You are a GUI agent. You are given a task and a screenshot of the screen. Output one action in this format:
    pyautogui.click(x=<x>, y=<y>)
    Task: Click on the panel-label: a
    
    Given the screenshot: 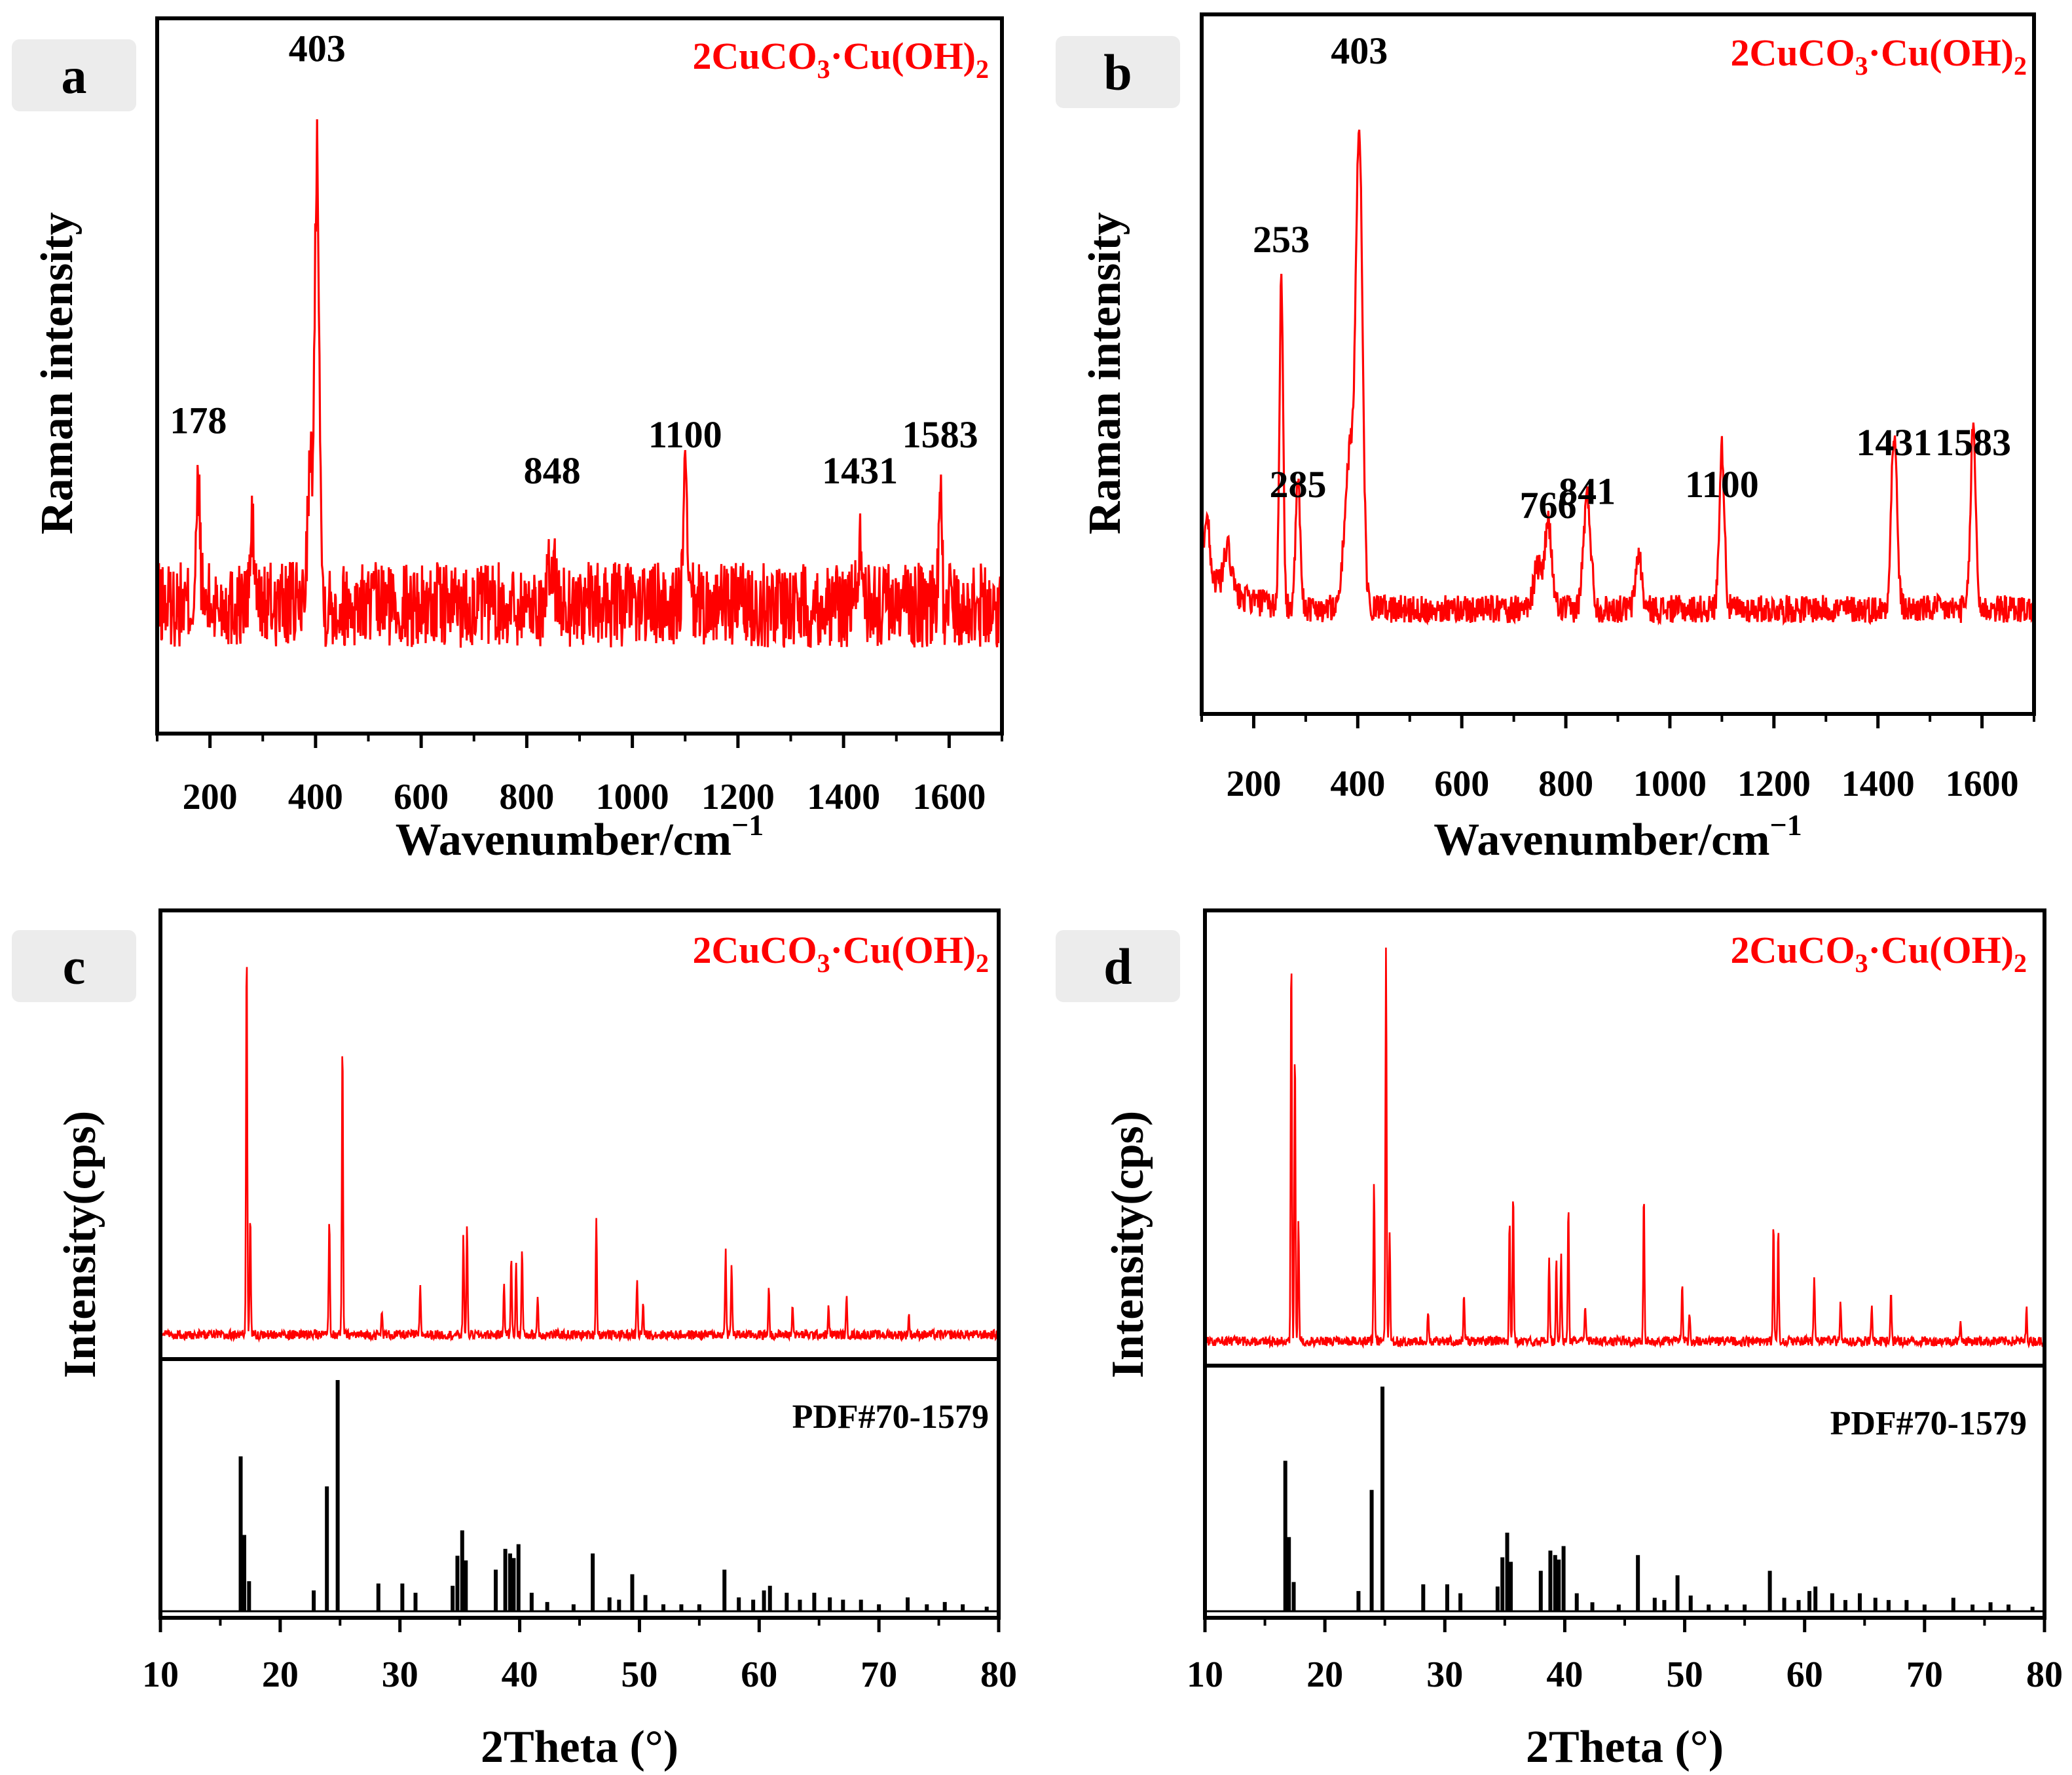 What is the action you would take?
    pyautogui.click(x=74, y=75)
    